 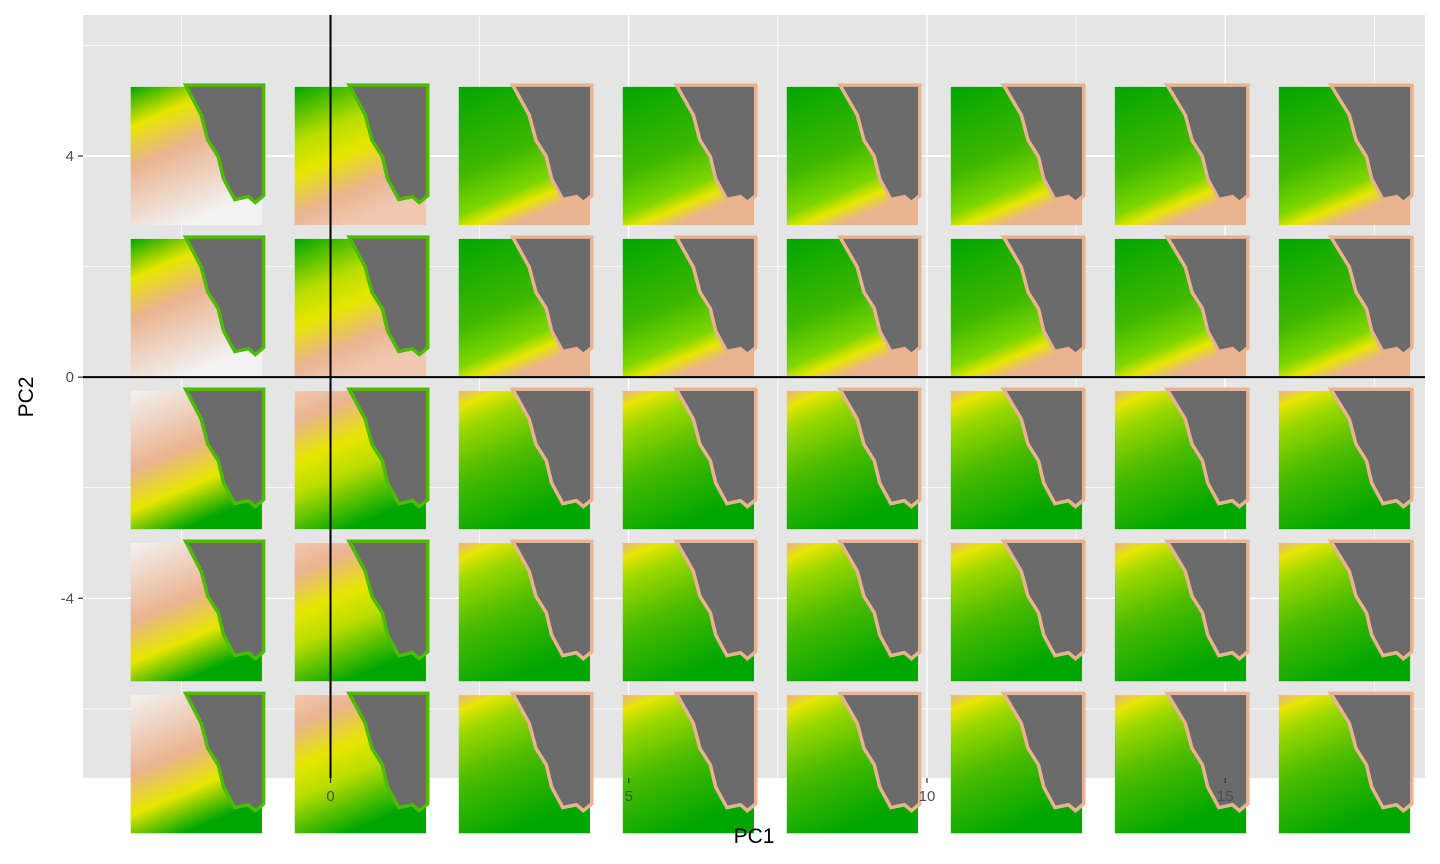 I want to click on y-tick-label: 4, so click(x=70, y=156).